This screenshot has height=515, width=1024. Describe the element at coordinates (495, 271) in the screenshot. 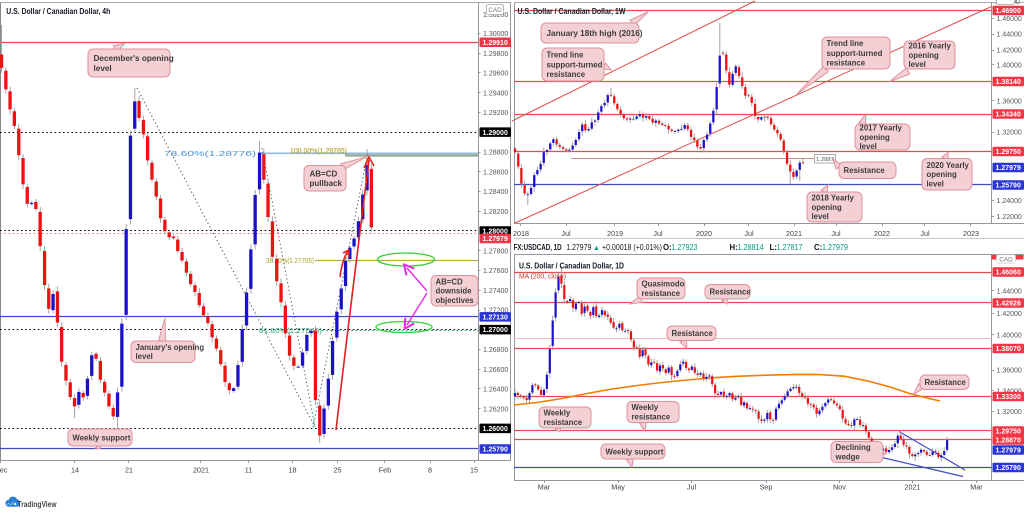

I see `svg-text: 1.27600` at that location.